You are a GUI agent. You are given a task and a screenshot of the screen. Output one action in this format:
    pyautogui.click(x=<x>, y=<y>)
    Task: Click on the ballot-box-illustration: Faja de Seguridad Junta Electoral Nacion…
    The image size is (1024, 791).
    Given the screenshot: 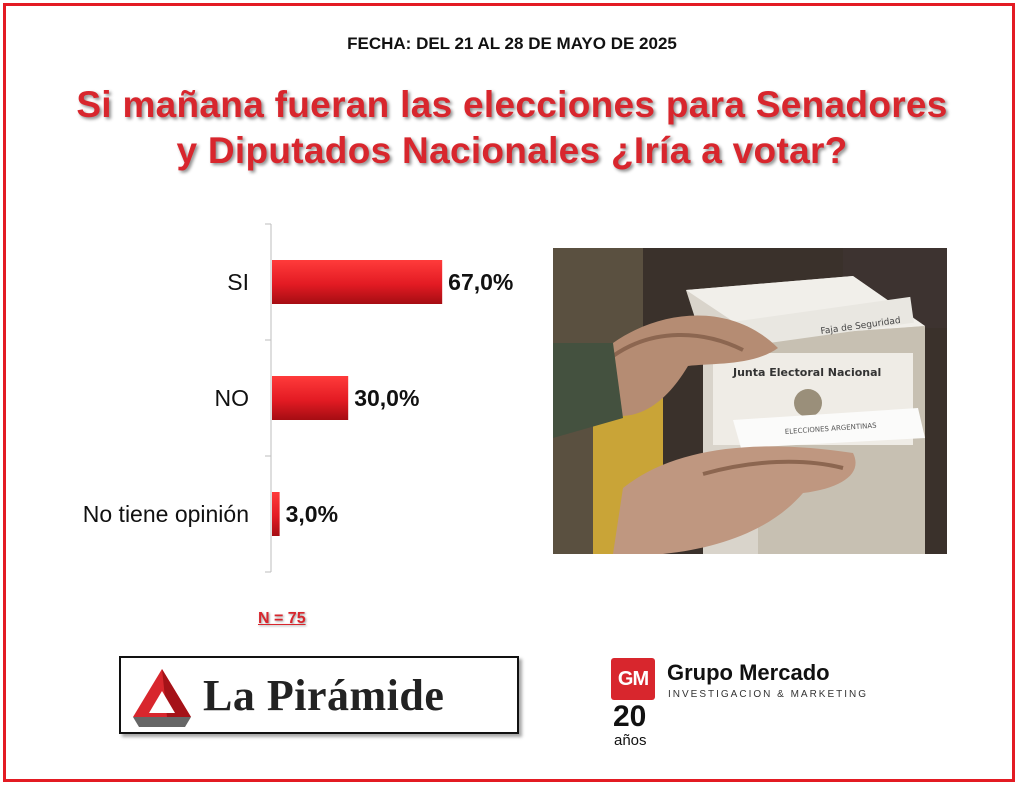 What is the action you would take?
    pyautogui.click(x=750, y=401)
    